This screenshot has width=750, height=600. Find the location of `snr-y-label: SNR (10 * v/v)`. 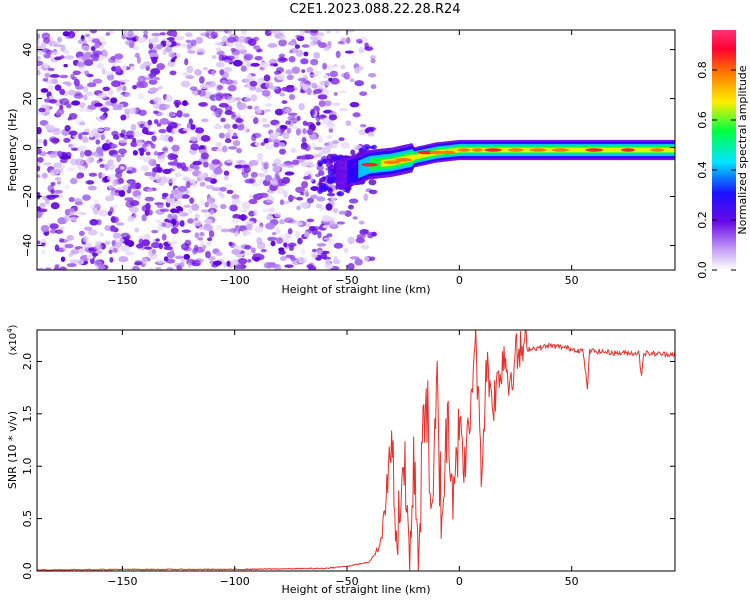

snr-y-label: SNR (10 * v/v) is located at coordinates (12, 450).